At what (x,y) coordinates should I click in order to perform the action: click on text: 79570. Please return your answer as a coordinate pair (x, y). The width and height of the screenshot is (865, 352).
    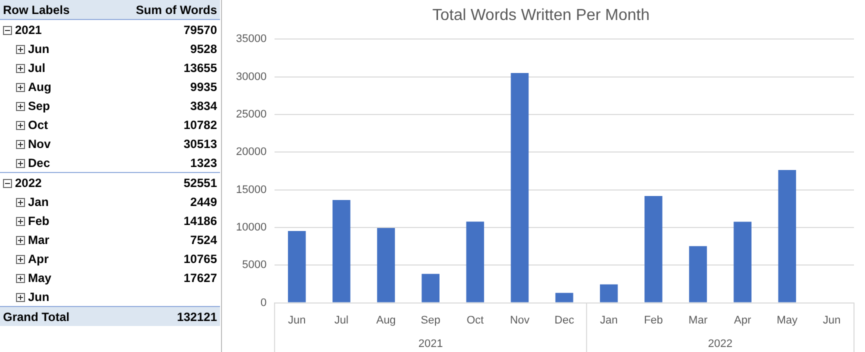
    Looking at the image, I should click on (160, 29).